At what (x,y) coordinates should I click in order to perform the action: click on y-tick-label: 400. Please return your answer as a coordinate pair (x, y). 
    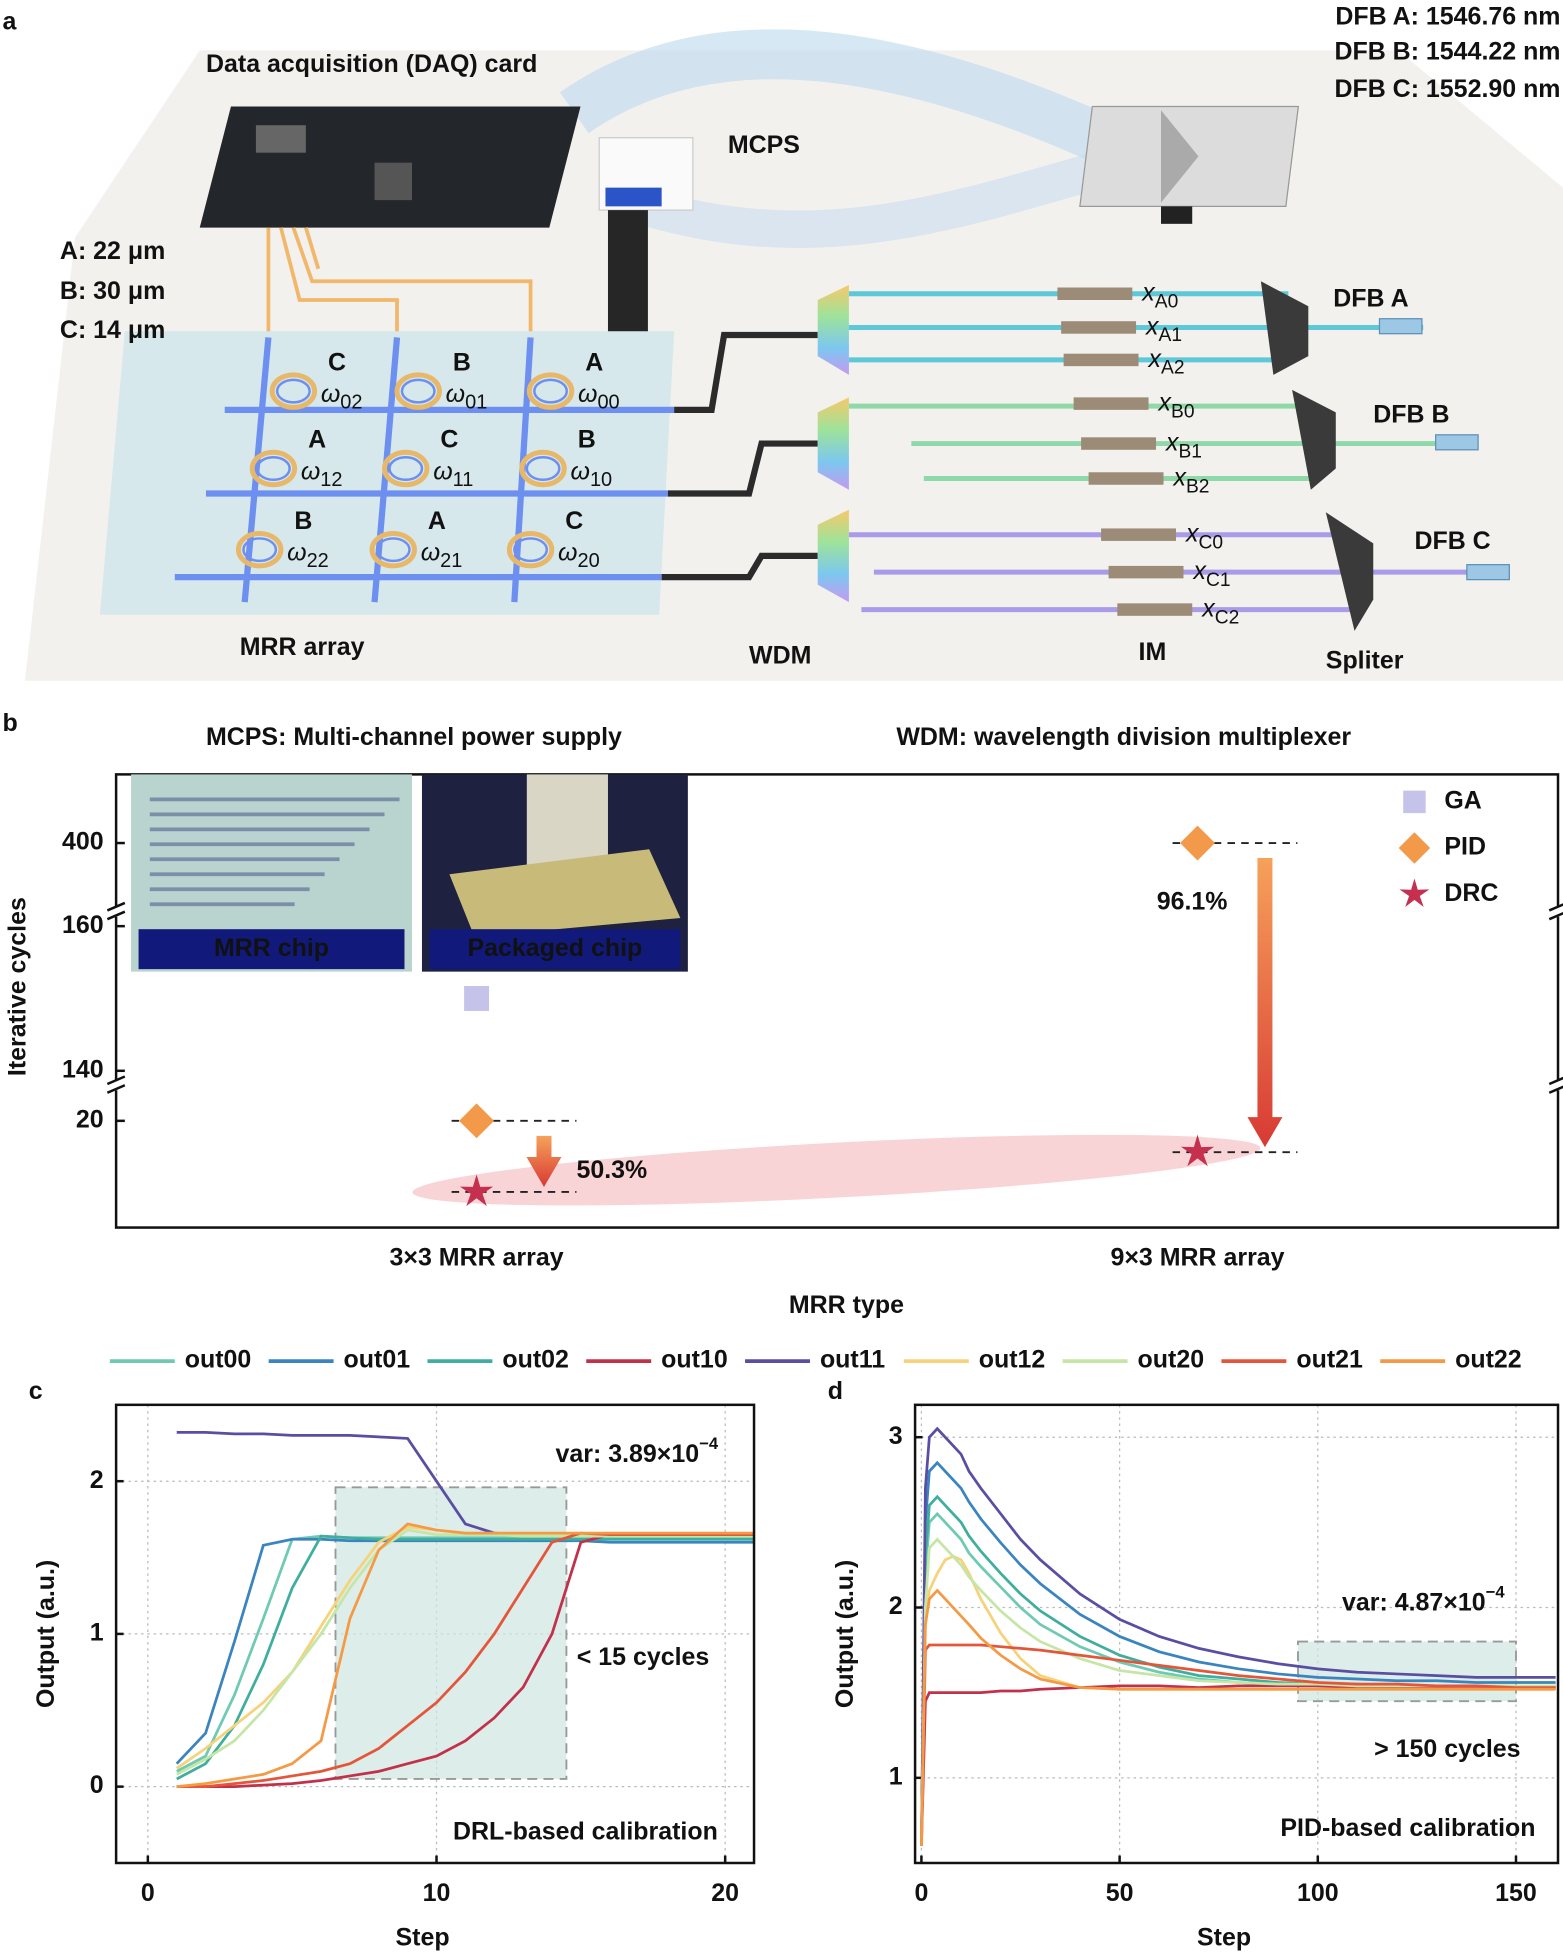
    Looking at the image, I should click on (83, 842).